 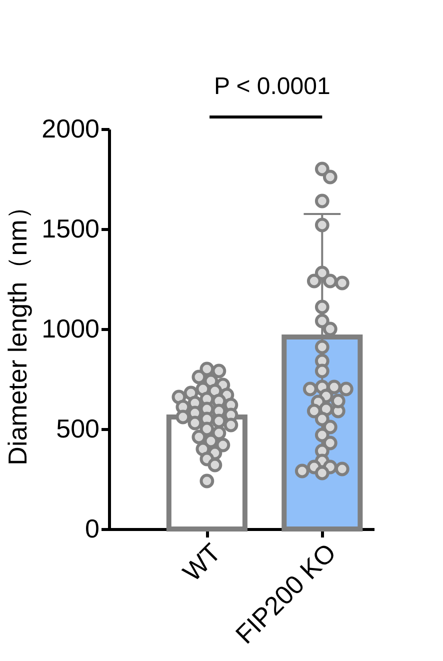 I want to click on y-tick-label: 1500, so click(x=71, y=229).